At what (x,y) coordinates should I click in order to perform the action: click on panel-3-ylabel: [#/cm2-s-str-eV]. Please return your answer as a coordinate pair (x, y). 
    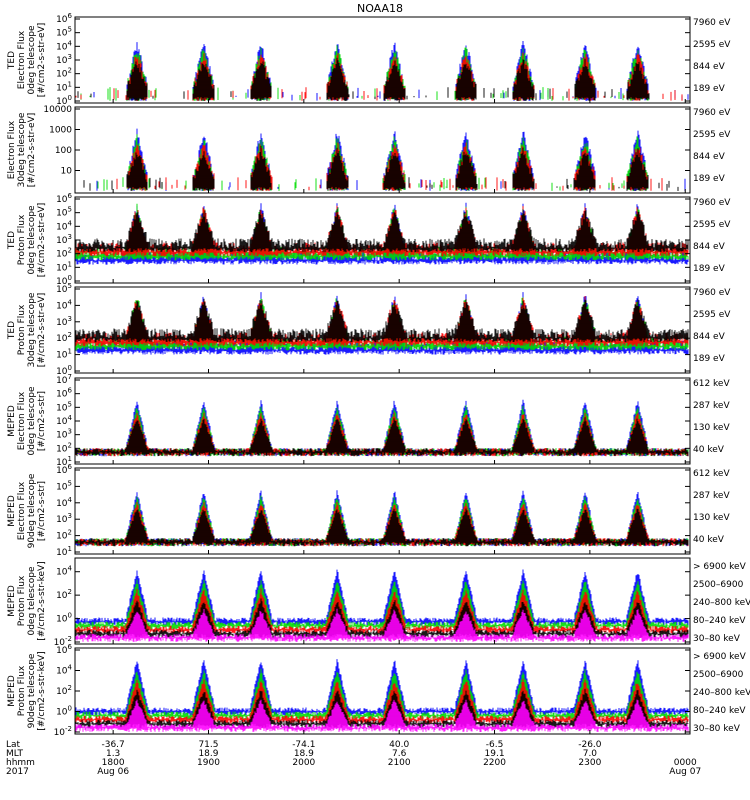
    Looking at the image, I should click on (42, 240).